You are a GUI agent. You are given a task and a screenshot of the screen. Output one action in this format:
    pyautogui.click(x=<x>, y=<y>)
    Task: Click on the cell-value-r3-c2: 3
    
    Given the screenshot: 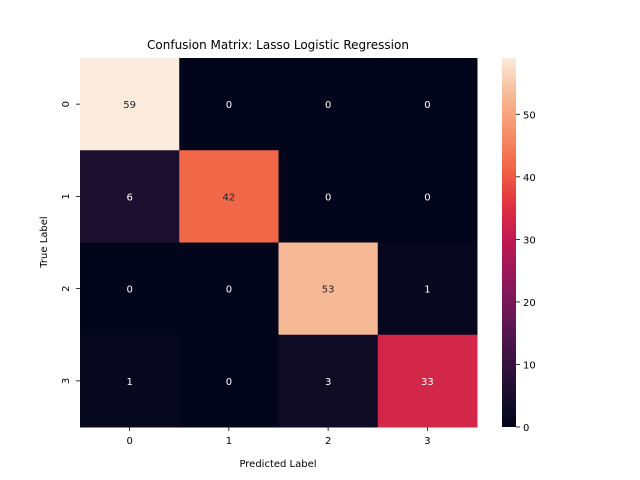 What is the action you would take?
    pyautogui.click(x=328, y=382)
    